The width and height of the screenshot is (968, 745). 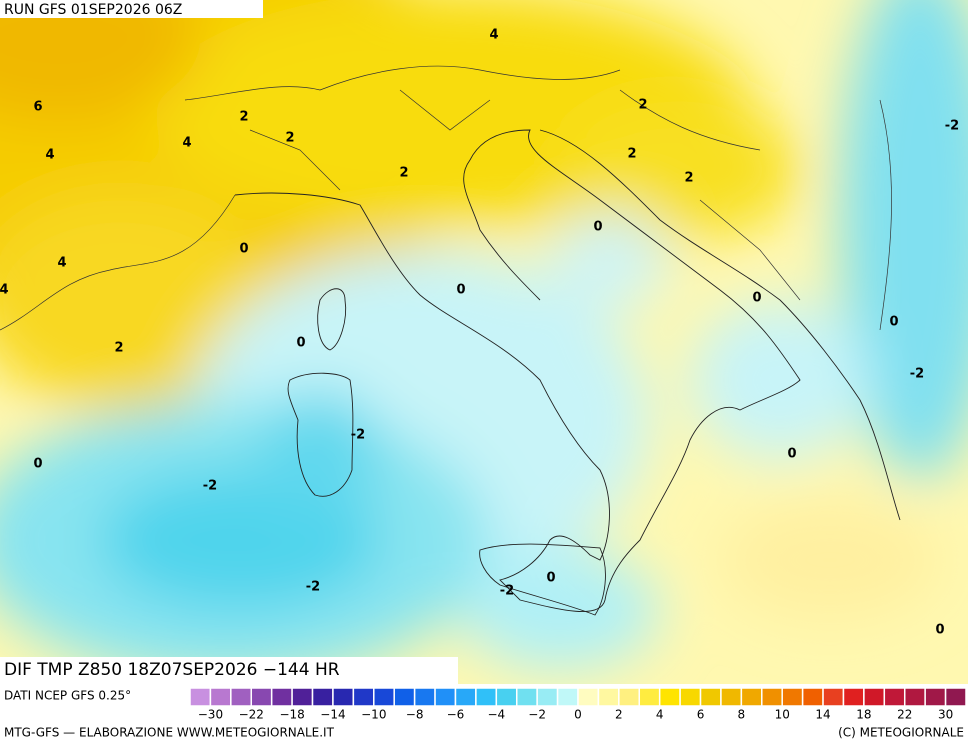 What do you see at coordinates (496, 715) in the screenshot?
I see `legend-label: −4` at bounding box center [496, 715].